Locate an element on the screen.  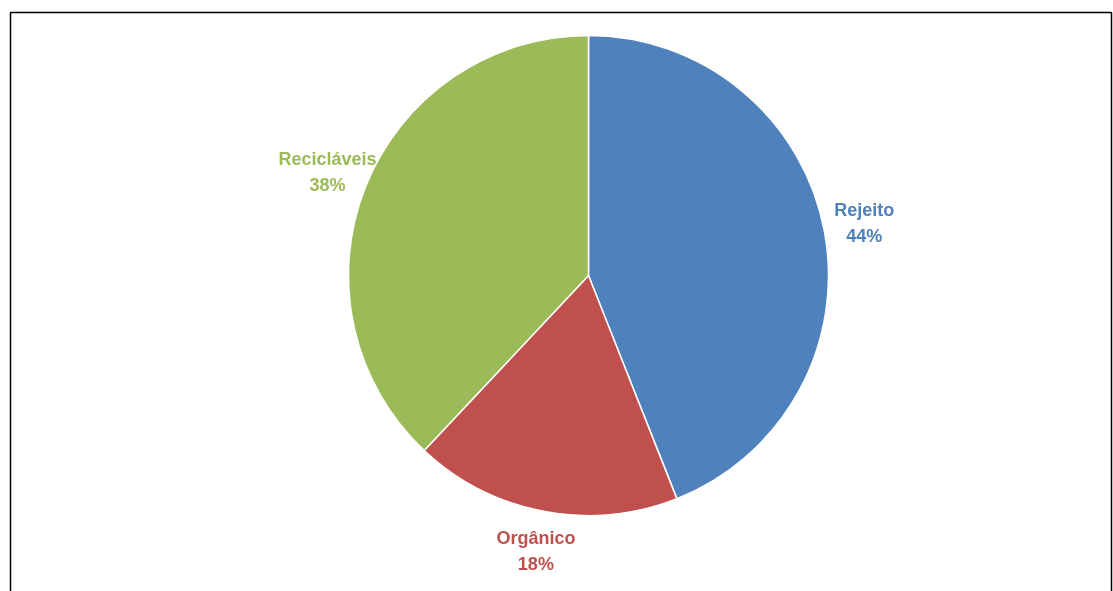
slice-label: Rejeito is located at coordinates (864, 209).